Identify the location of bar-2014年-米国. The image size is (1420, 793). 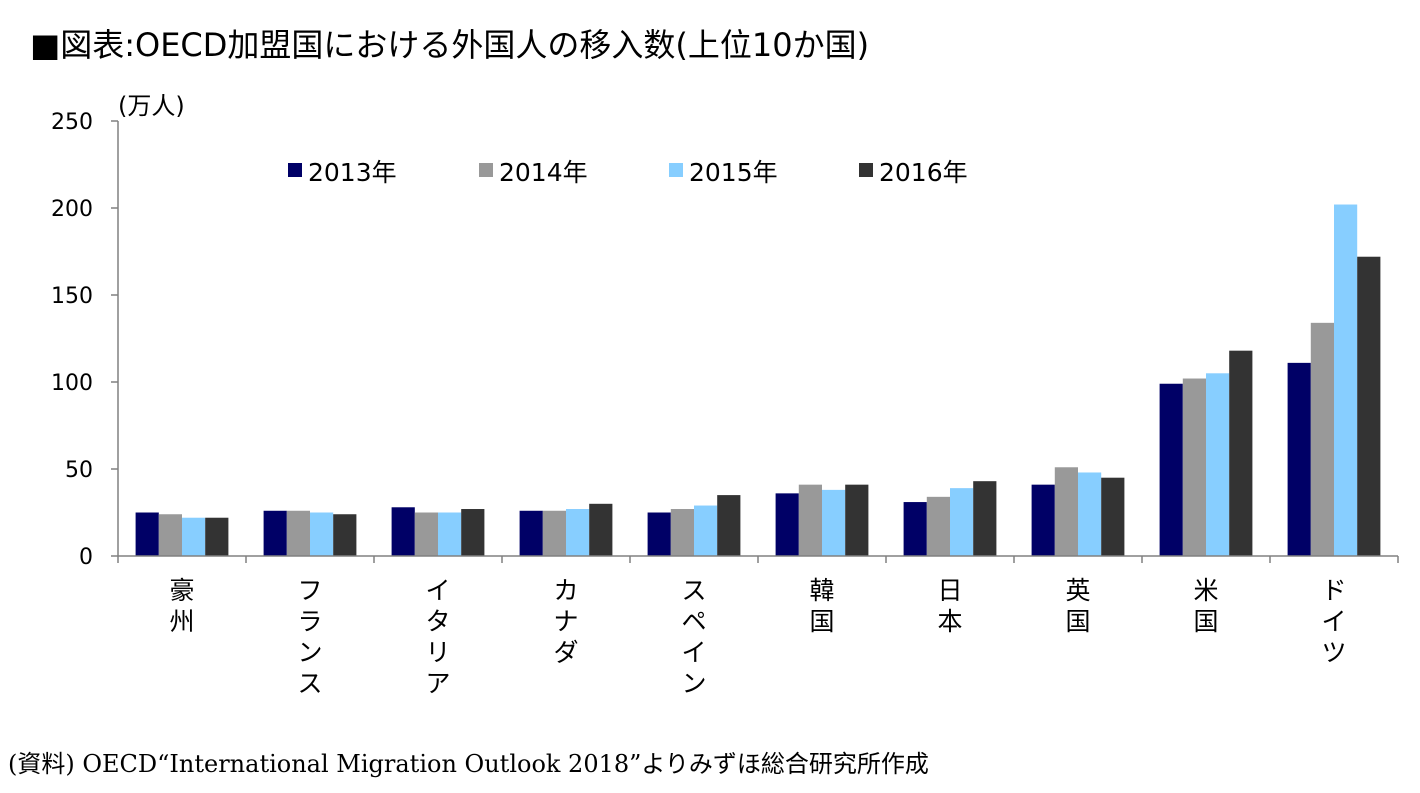
(1194, 467).